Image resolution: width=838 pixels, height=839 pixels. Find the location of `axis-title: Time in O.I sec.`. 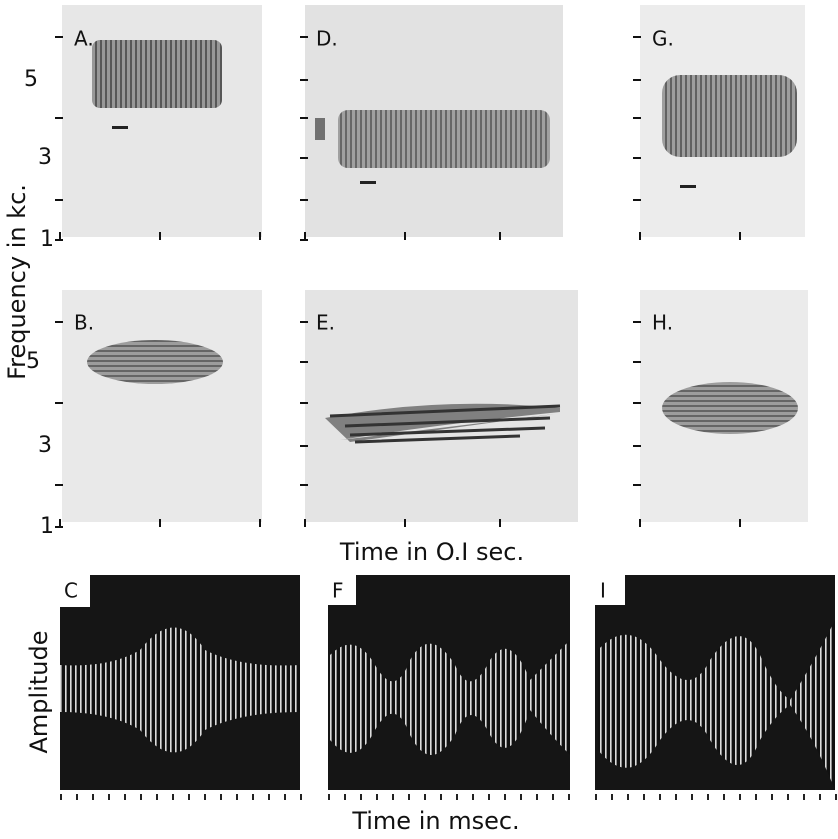

axis-title: Time in O.I sec. is located at coordinates (431, 552).